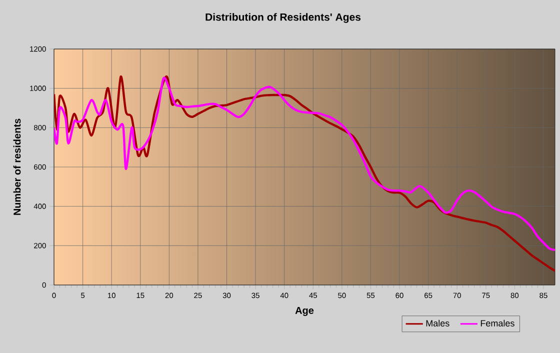 This screenshot has height=353, width=560. What do you see at coordinates (17, 166) in the screenshot?
I see `y-axis-title: Number of residents` at bounding box center [17, 166].